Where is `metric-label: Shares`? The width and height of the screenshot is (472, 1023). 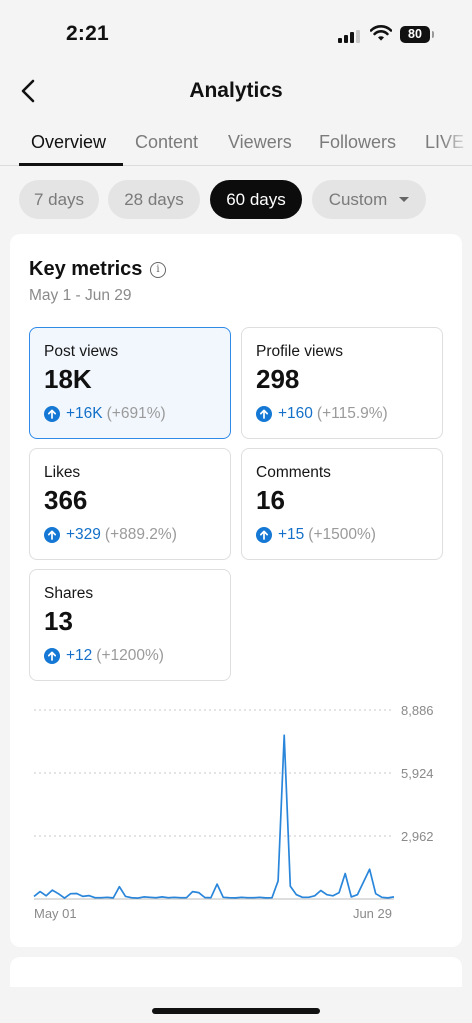 metric-label: Shares is located at coordinates (69, 593).